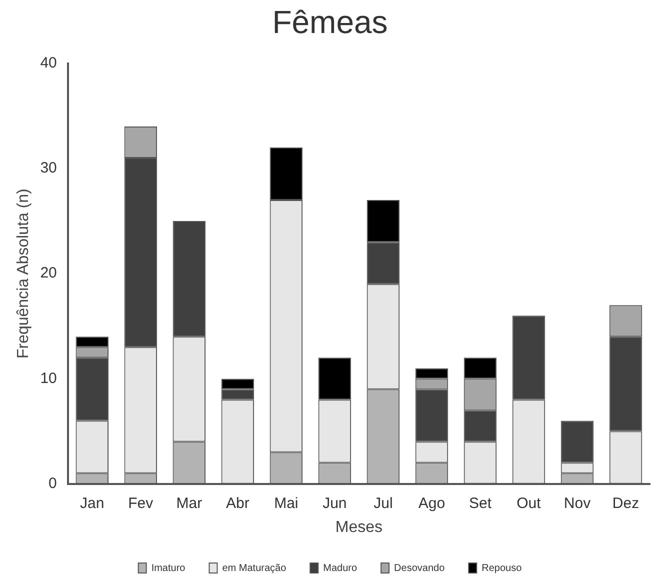 The image size is (660, 583). I want to click on y-tick-label: 40, so click(48, 63).